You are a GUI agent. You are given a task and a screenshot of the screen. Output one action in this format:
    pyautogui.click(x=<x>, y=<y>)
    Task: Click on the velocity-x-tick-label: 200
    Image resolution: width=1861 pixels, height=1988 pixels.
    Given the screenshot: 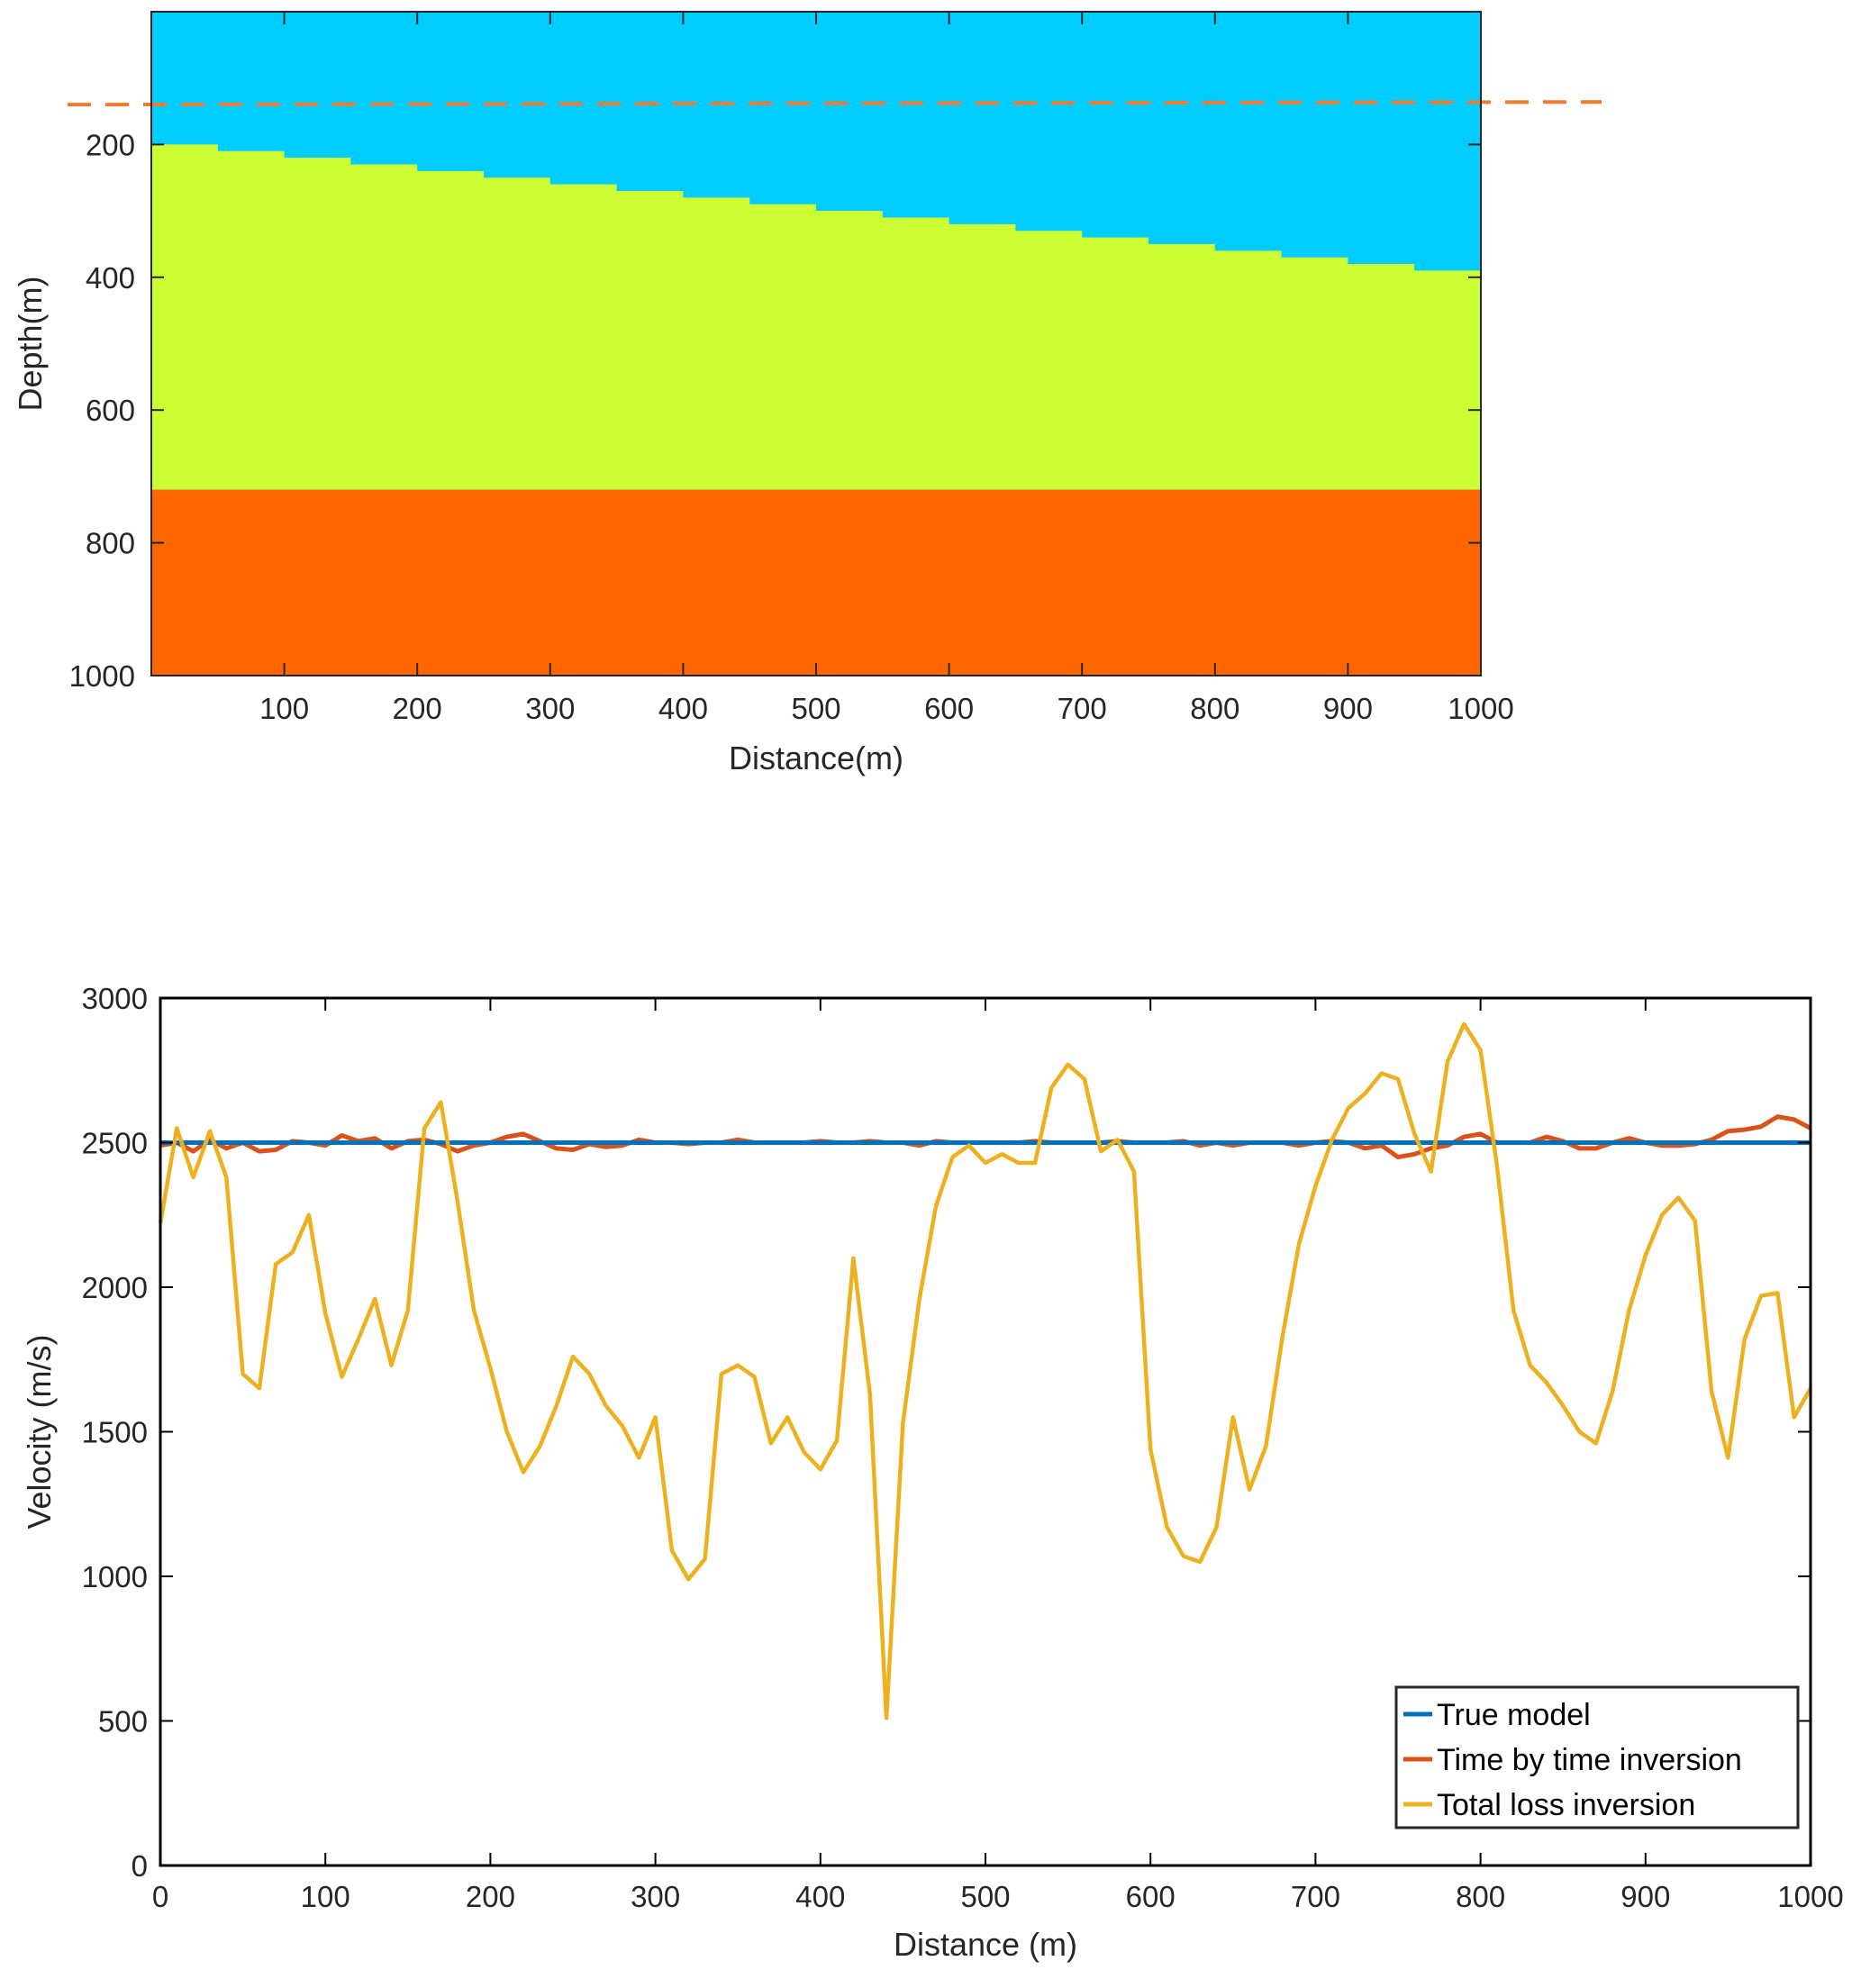 What is the action you would take?
    pyautogui.click(x=490, y=1896)
    